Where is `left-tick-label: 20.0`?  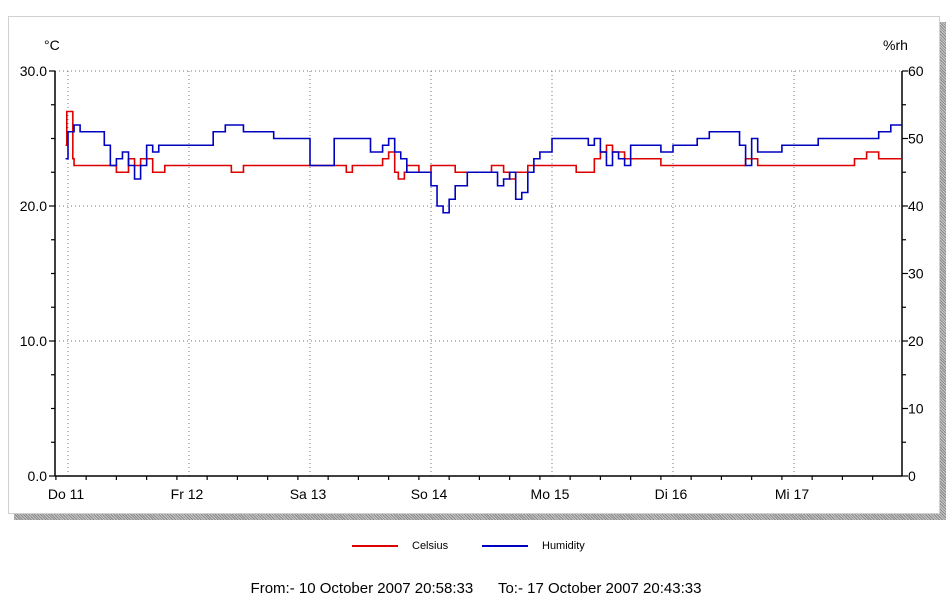
left-tick-label: 20.0 is located at coordinates (33, 206).